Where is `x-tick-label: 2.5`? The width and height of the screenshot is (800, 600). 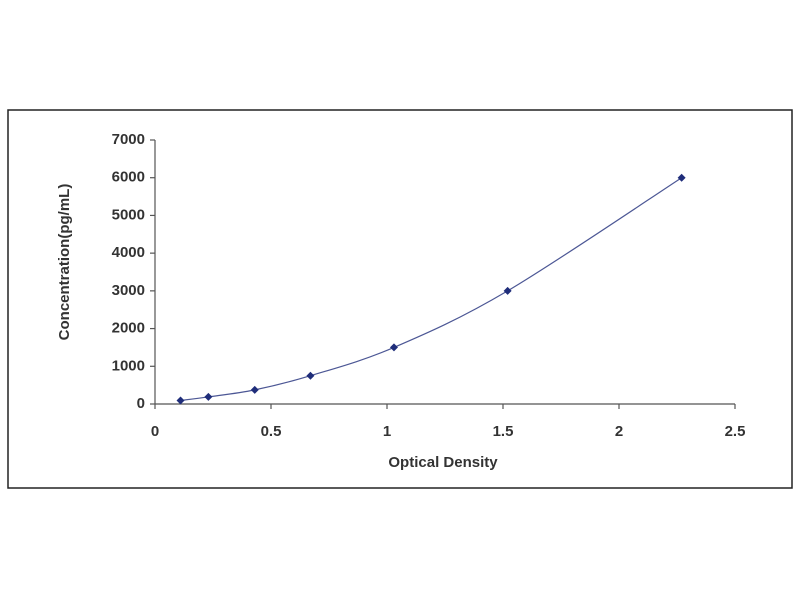 x-tick-label: 2.5 is located at coordinates (735, 431).